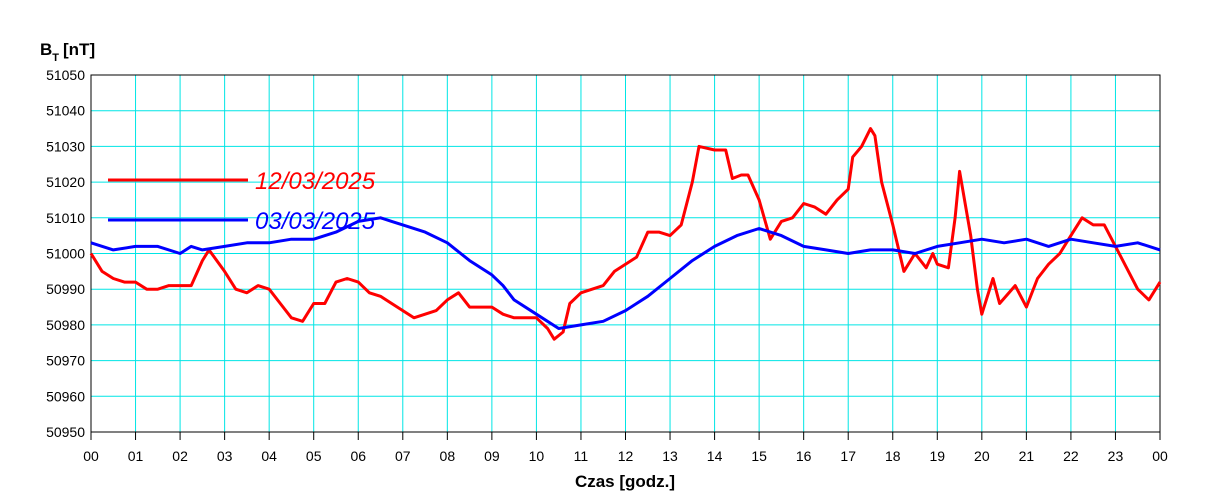  I want to click on y-axis-label: BT [nT], so click(67, 52).